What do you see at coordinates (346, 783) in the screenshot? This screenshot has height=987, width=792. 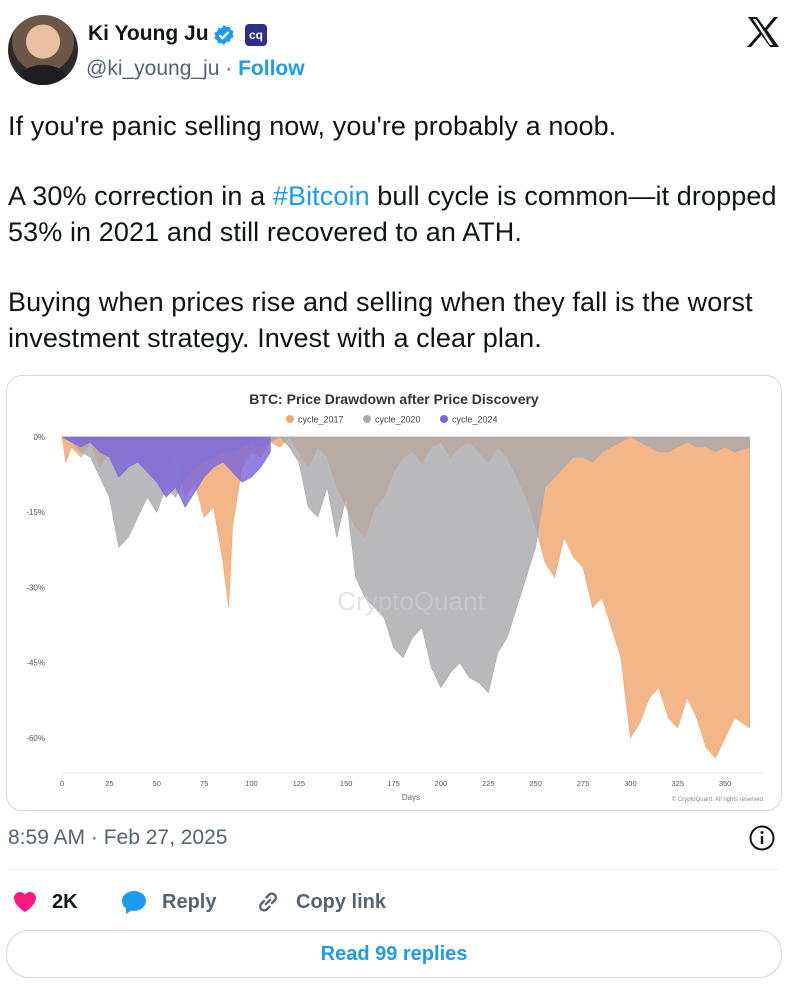 I see `x-tick-label: 150` at bounding box center [346, 783].